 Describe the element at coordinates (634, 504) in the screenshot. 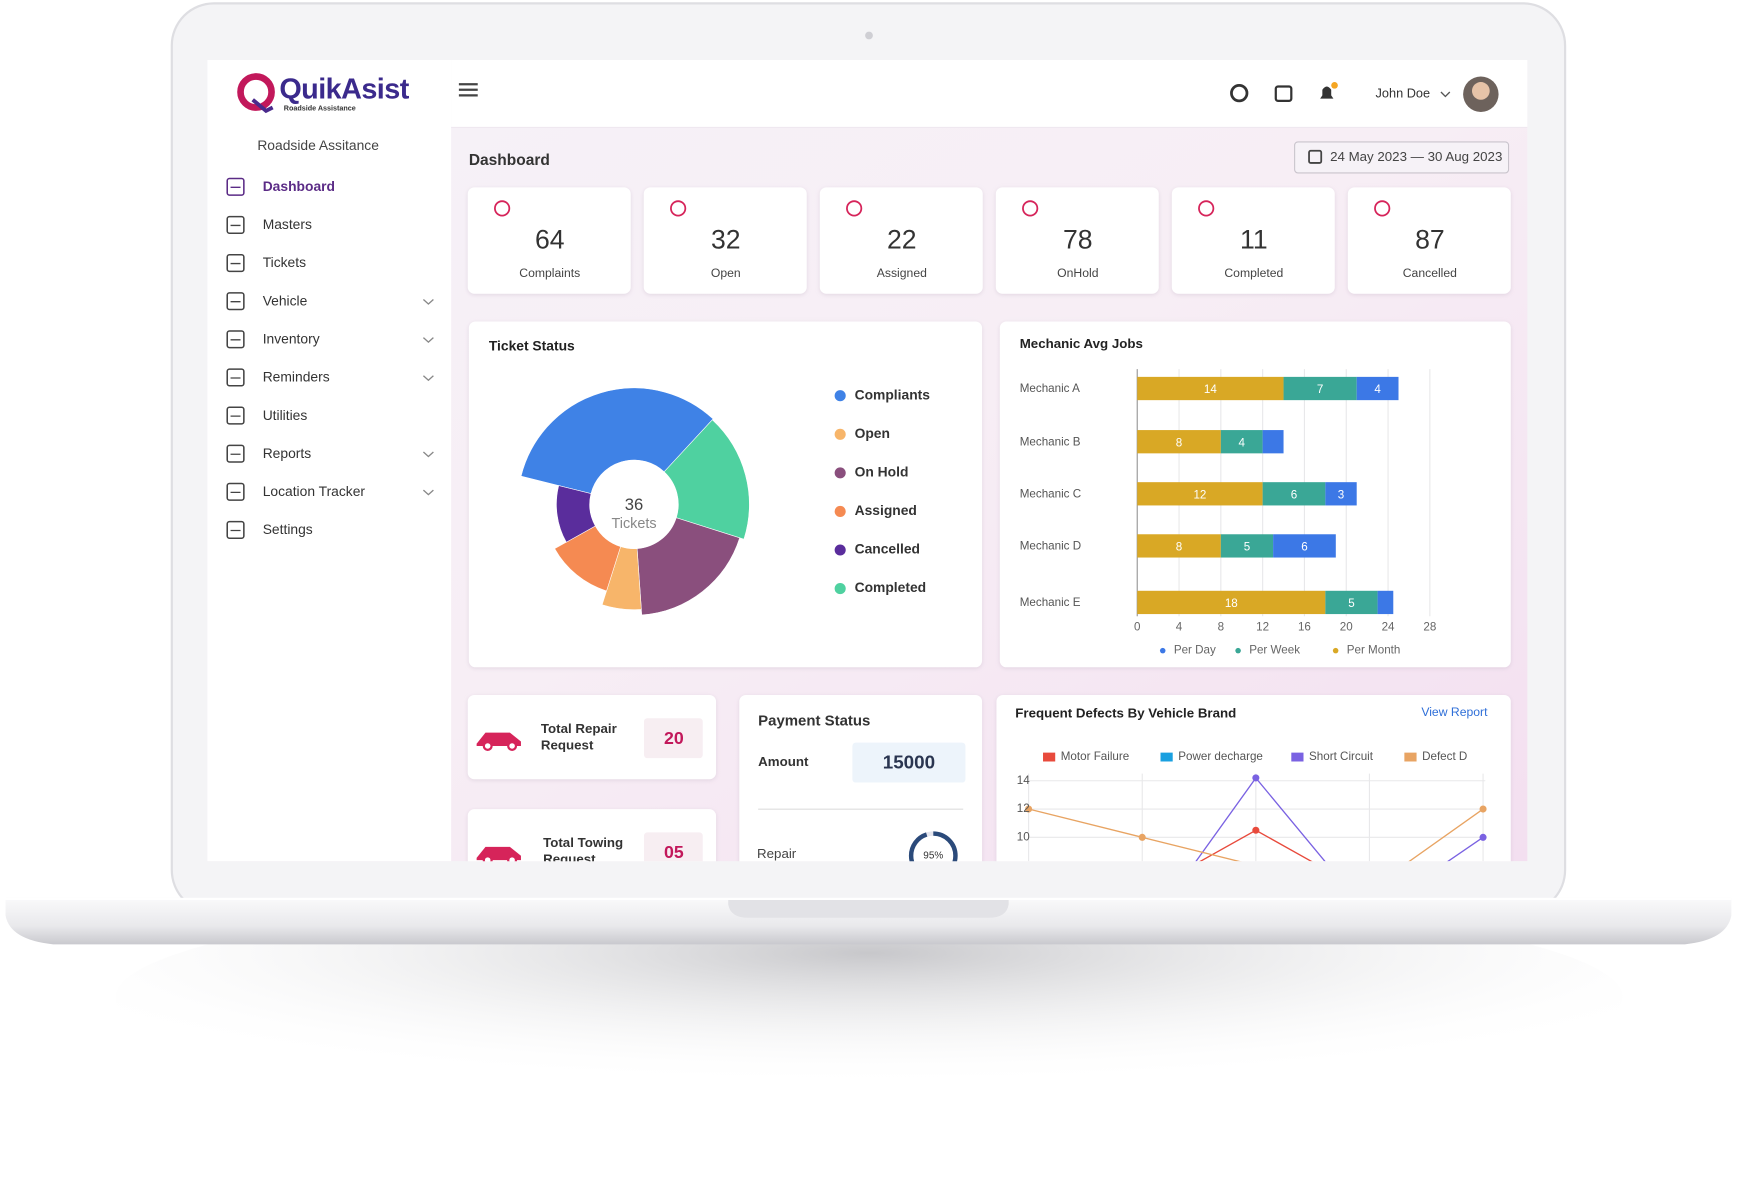

I see `donut-hole` at that location.